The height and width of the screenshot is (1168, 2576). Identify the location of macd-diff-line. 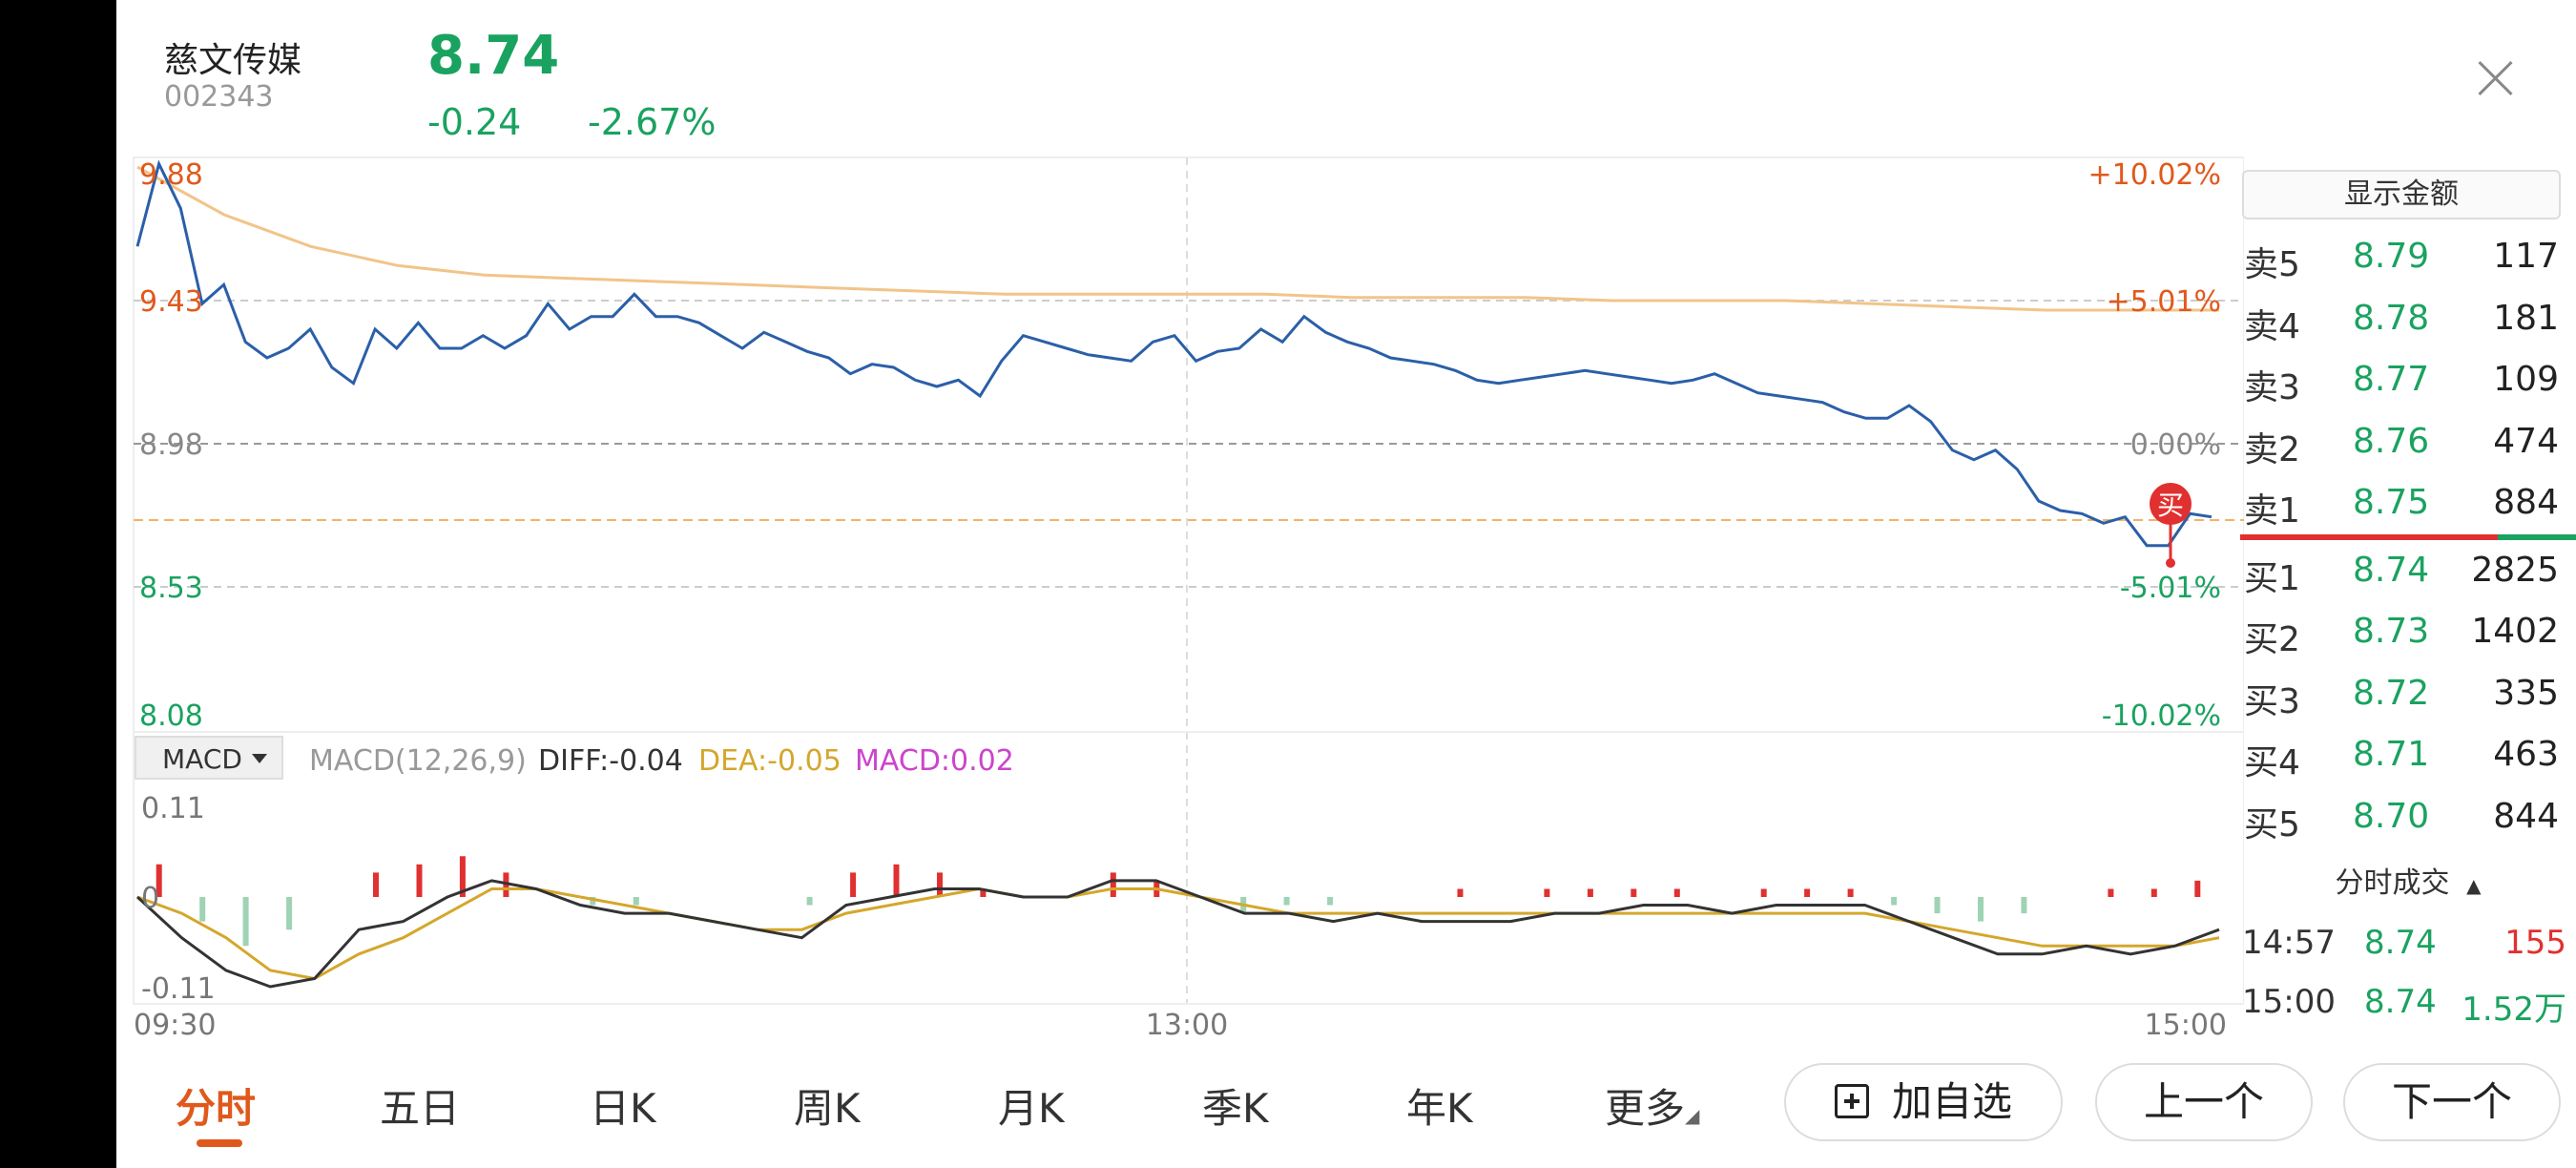
(1177, 934).